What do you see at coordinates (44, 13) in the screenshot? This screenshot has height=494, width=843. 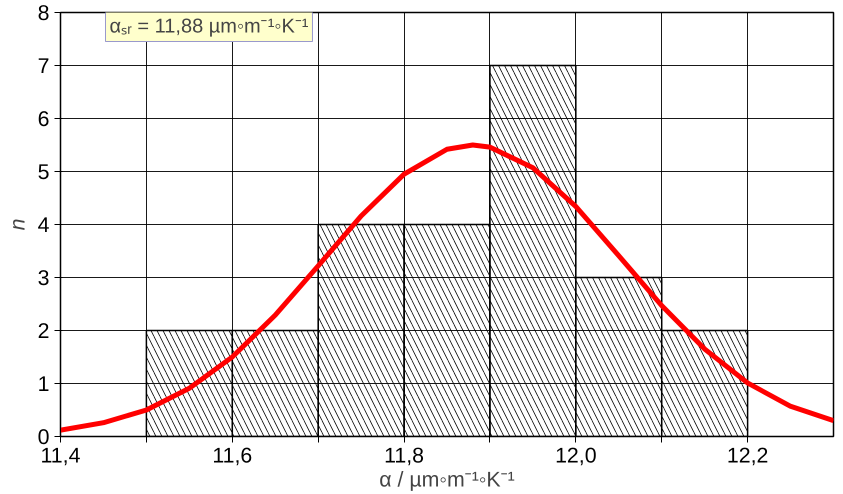 I see `y-tick-label: 8` at bounding box center [44, 13].